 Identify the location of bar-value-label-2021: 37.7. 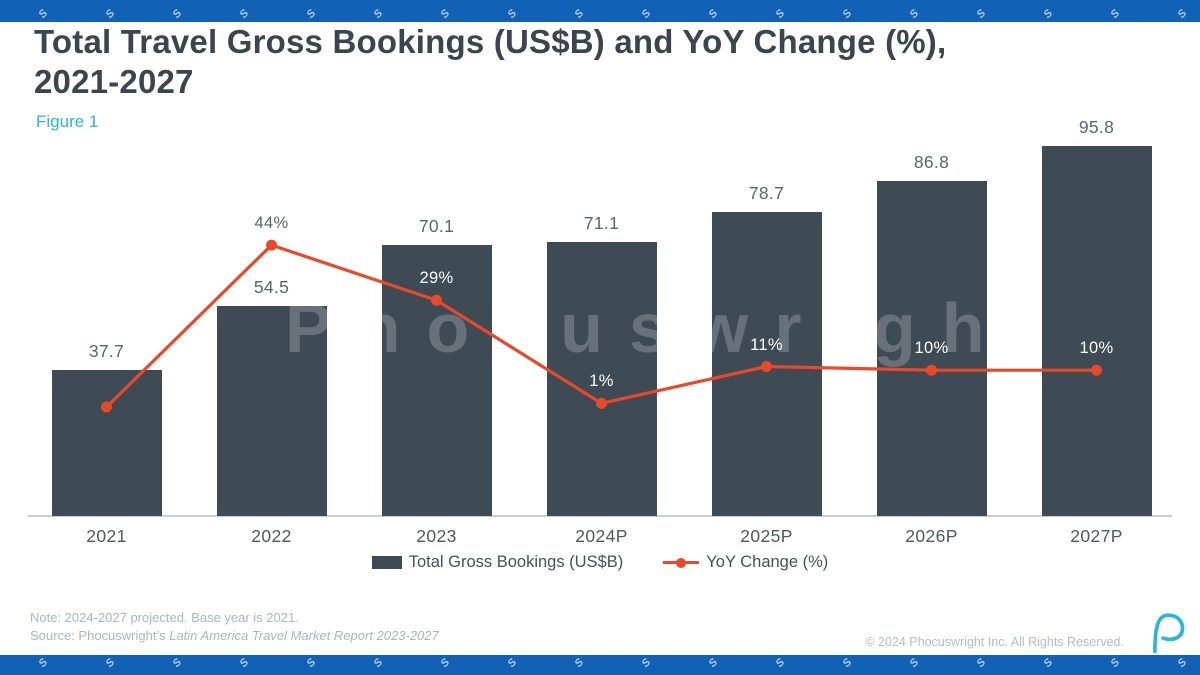
(106, 351).